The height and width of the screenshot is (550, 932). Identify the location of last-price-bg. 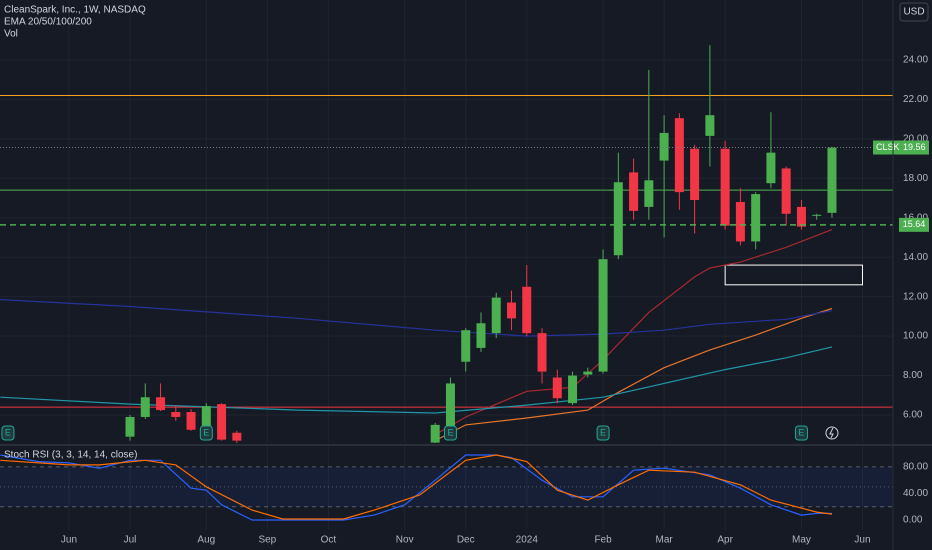
(901, 147).